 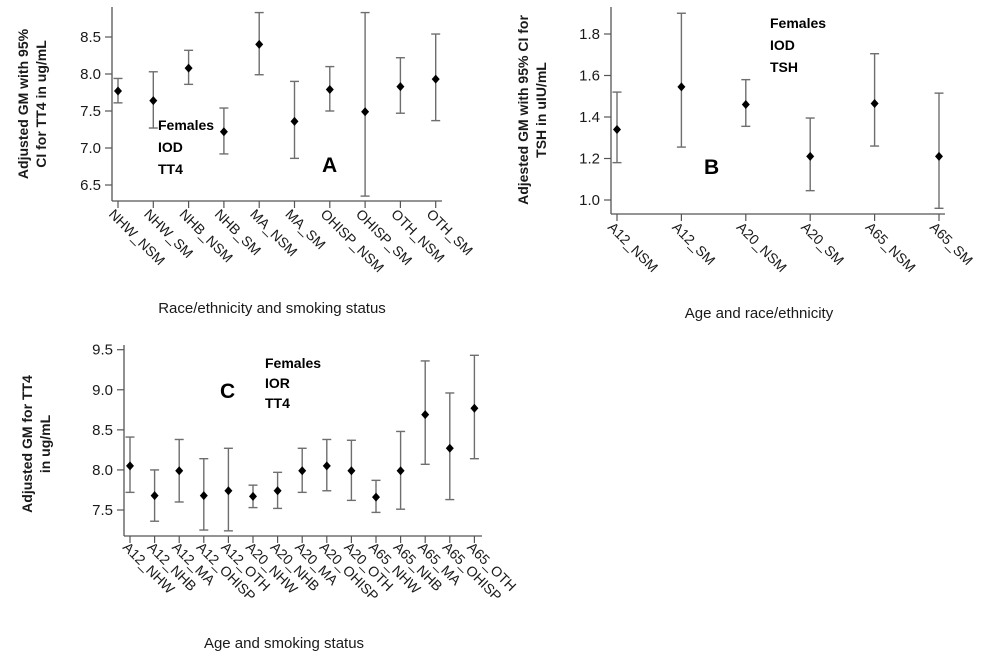 I want to click on panel-letter: C, so click(x=227, y=391).